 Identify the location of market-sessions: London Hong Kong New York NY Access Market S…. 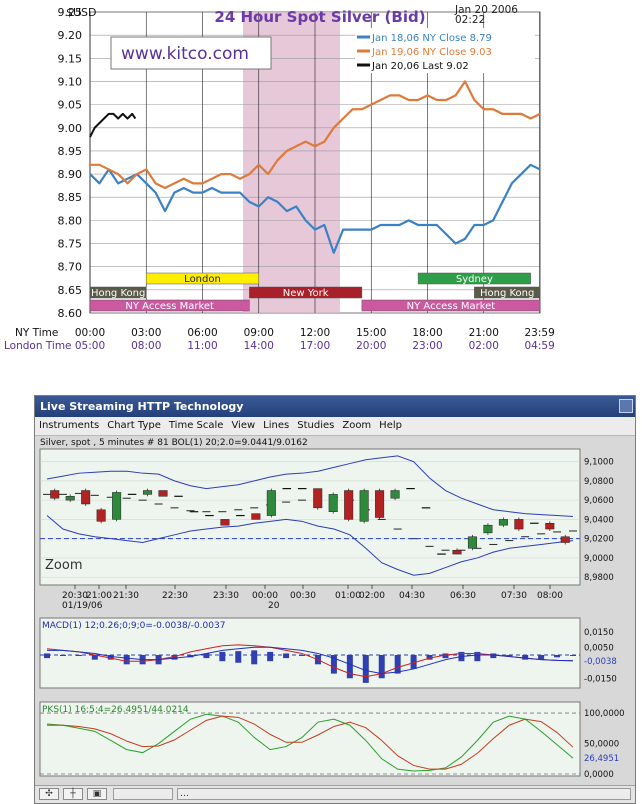
(315, 292).